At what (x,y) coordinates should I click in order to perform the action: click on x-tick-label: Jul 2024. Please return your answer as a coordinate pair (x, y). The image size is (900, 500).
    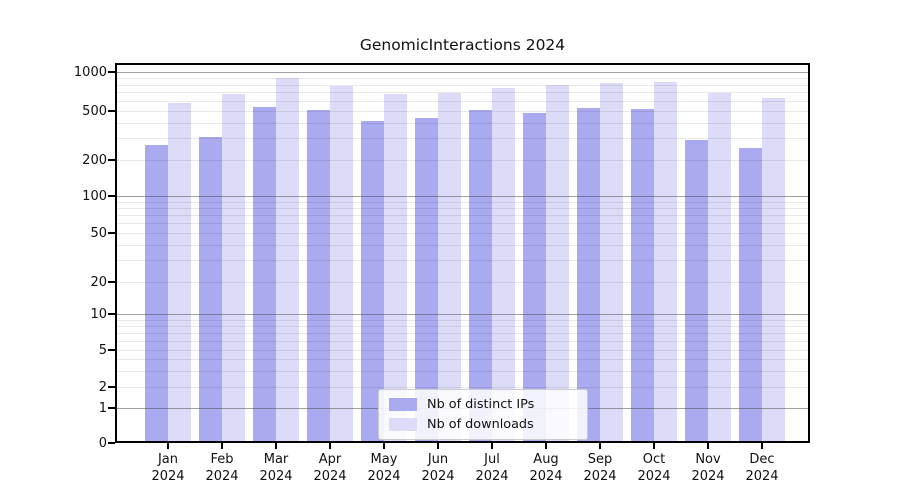
    Looking at the image, I should click on (492, 468).